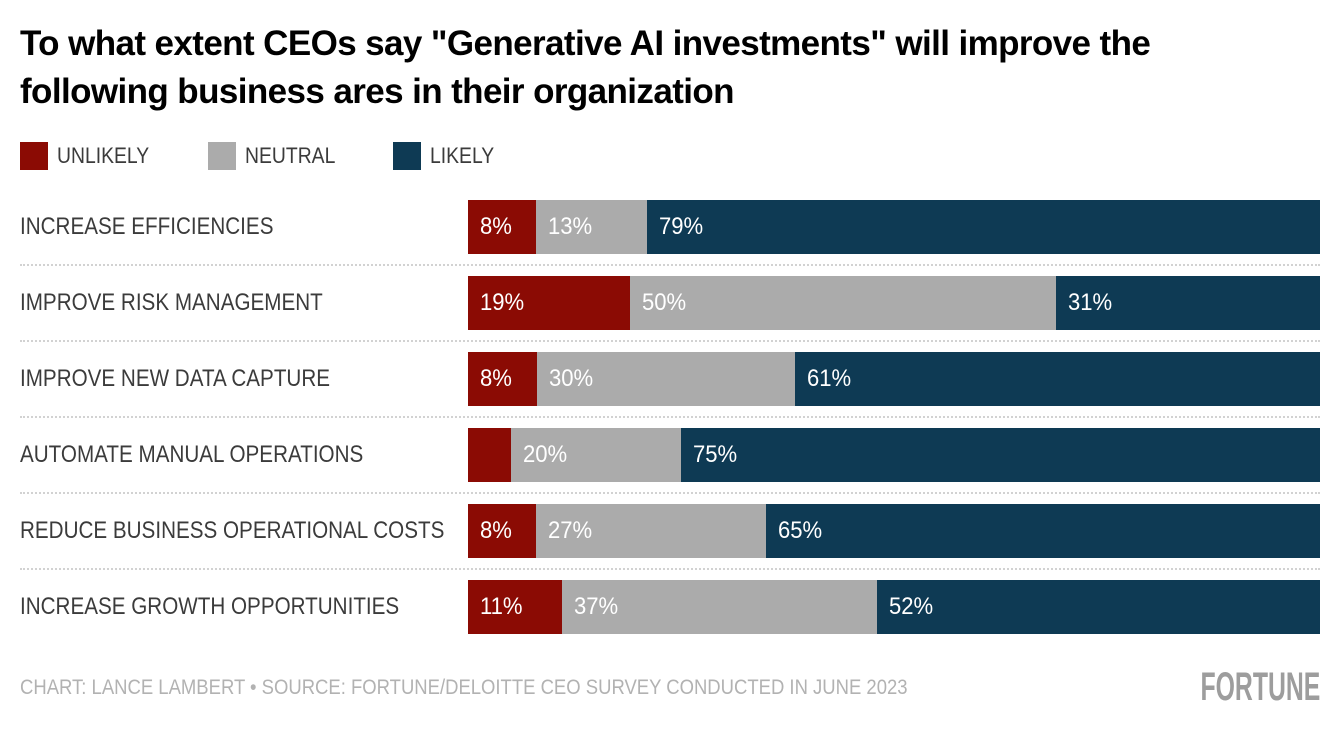 The image size is (1340, 732). What do you see at coordinates (983, 227) in the screenshot?
I see `bar-segment-likely: 79%` at bounding box center [983, 227].